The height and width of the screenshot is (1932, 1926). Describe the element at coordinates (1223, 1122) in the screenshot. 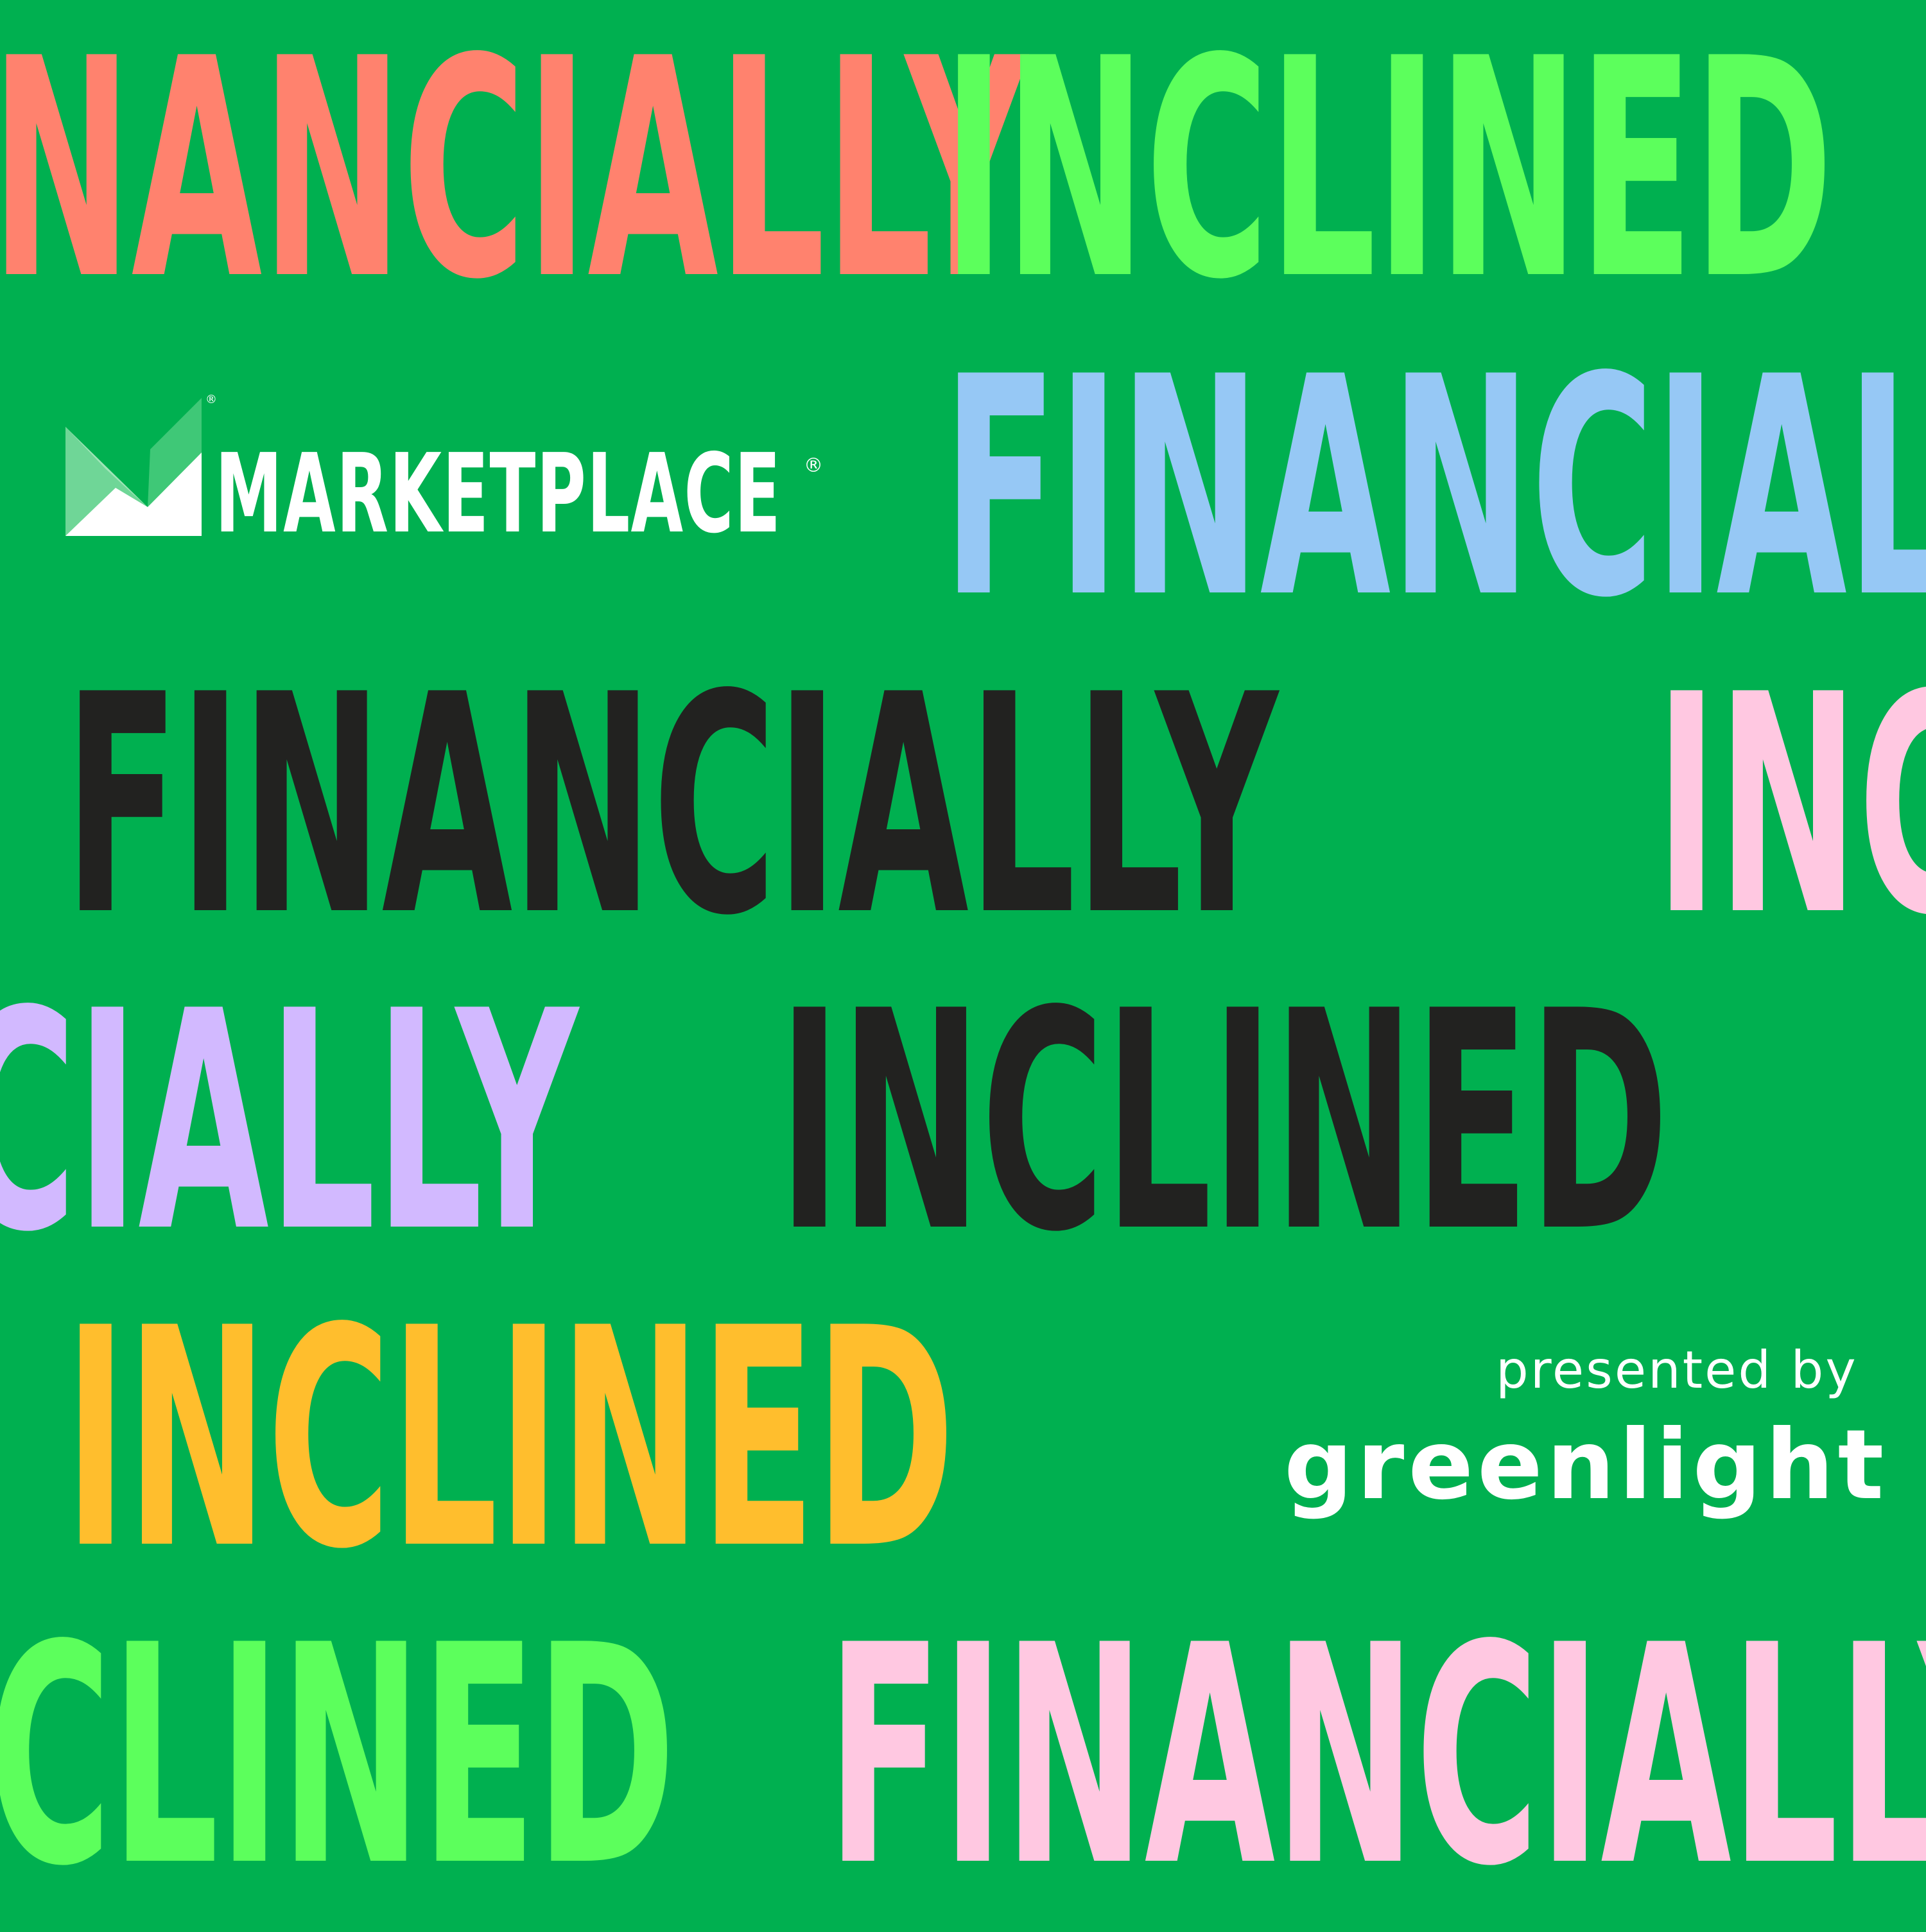

I see `word-inclined-4: INCLINED` at that location.